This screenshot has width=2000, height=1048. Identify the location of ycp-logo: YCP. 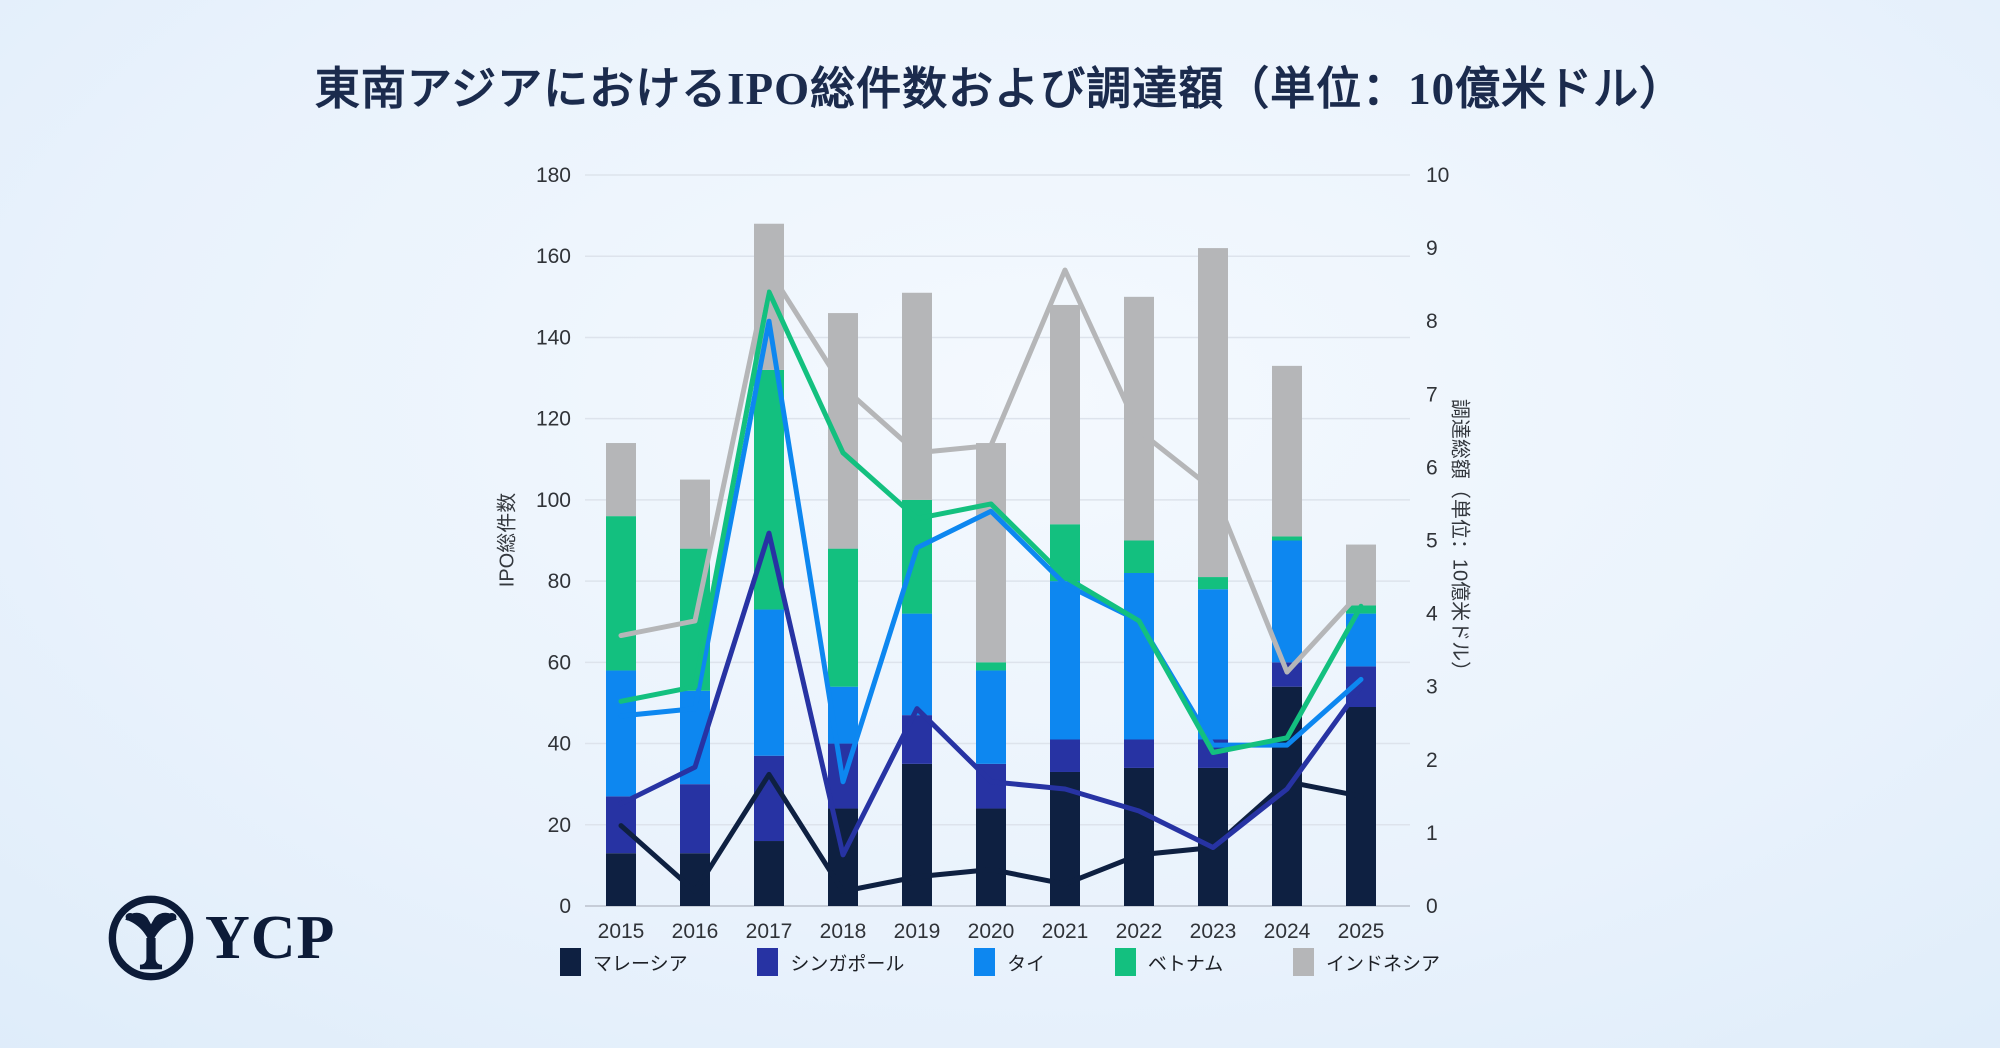
(235, 938).